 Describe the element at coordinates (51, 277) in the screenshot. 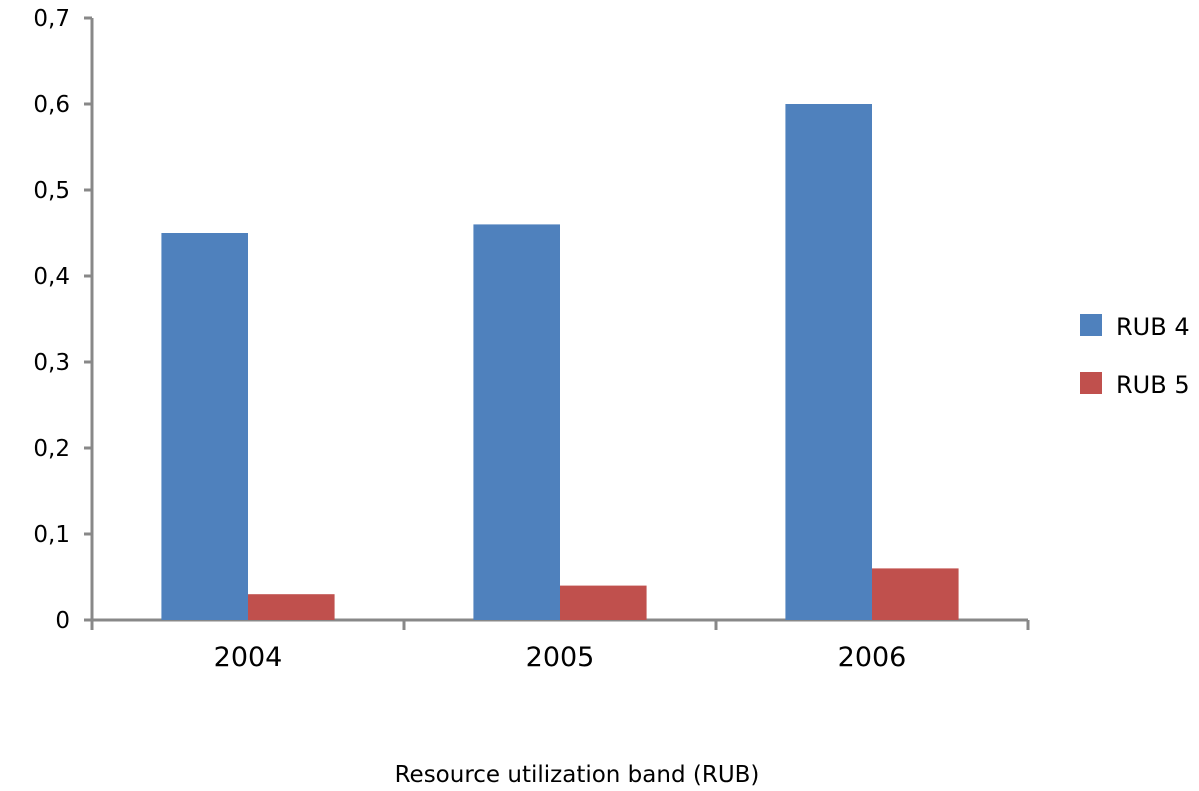

I see `y-tick-label: 0,4` at that location.